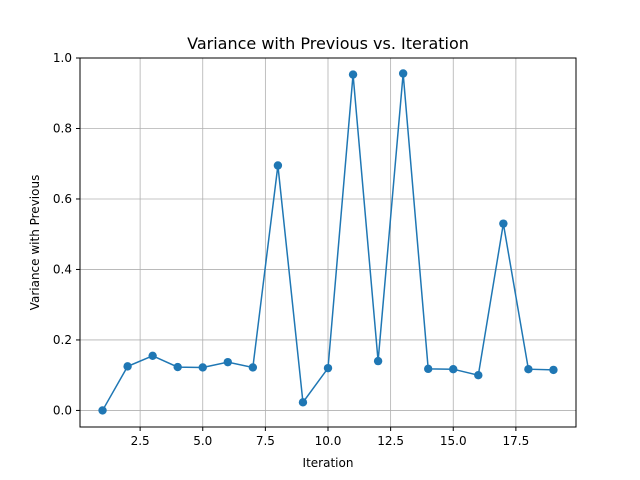 The image size is (640, 480). What do you see at coordinates (62, 58) in the screenshot?
I see `y-tick-label: 1.0` at bounding box center [62, 58].